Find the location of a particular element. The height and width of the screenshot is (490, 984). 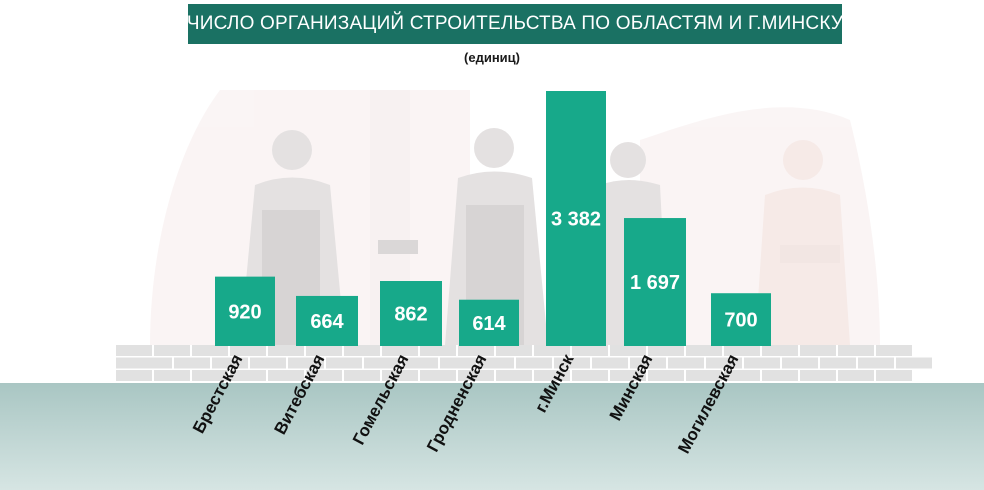

bar-value-label: 3 382 is located at coordinates (576, 220).